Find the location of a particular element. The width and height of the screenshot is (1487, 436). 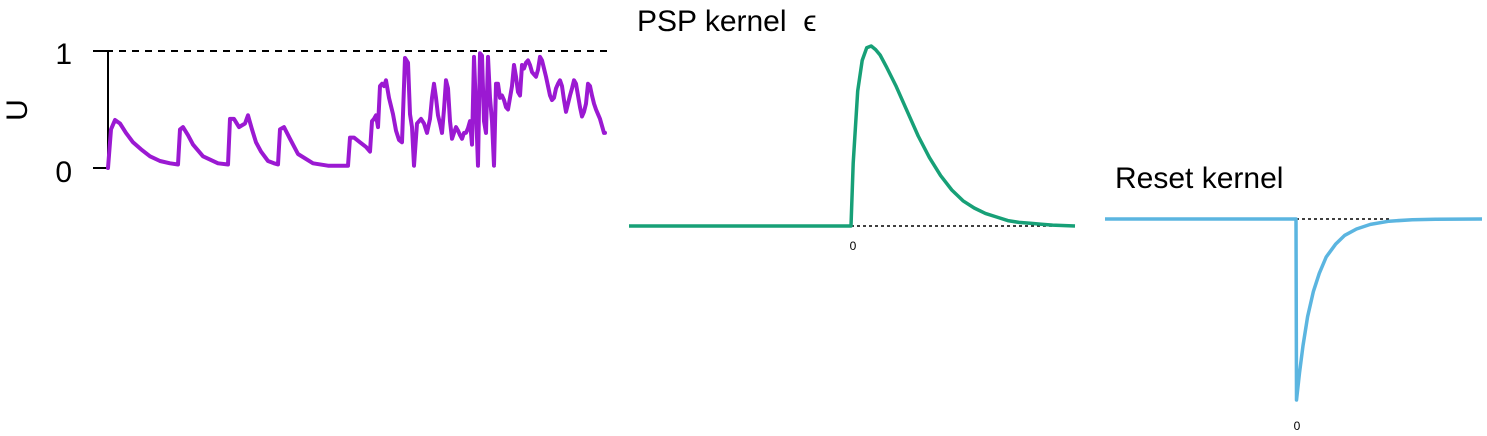

reset-kernel-series is located at coordinates (1294, 309).